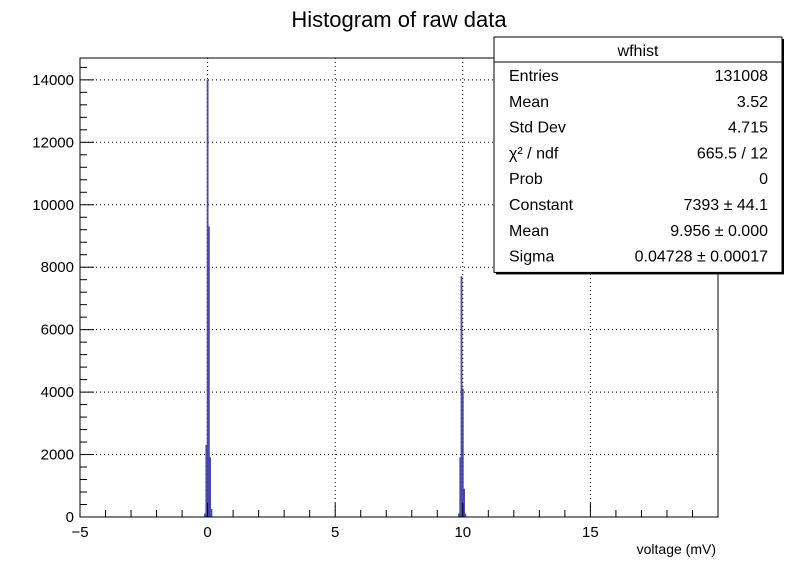  Describe the element at coordinates (335, 532) in the screenshot. I see `x-tick-label: 5` at that location.